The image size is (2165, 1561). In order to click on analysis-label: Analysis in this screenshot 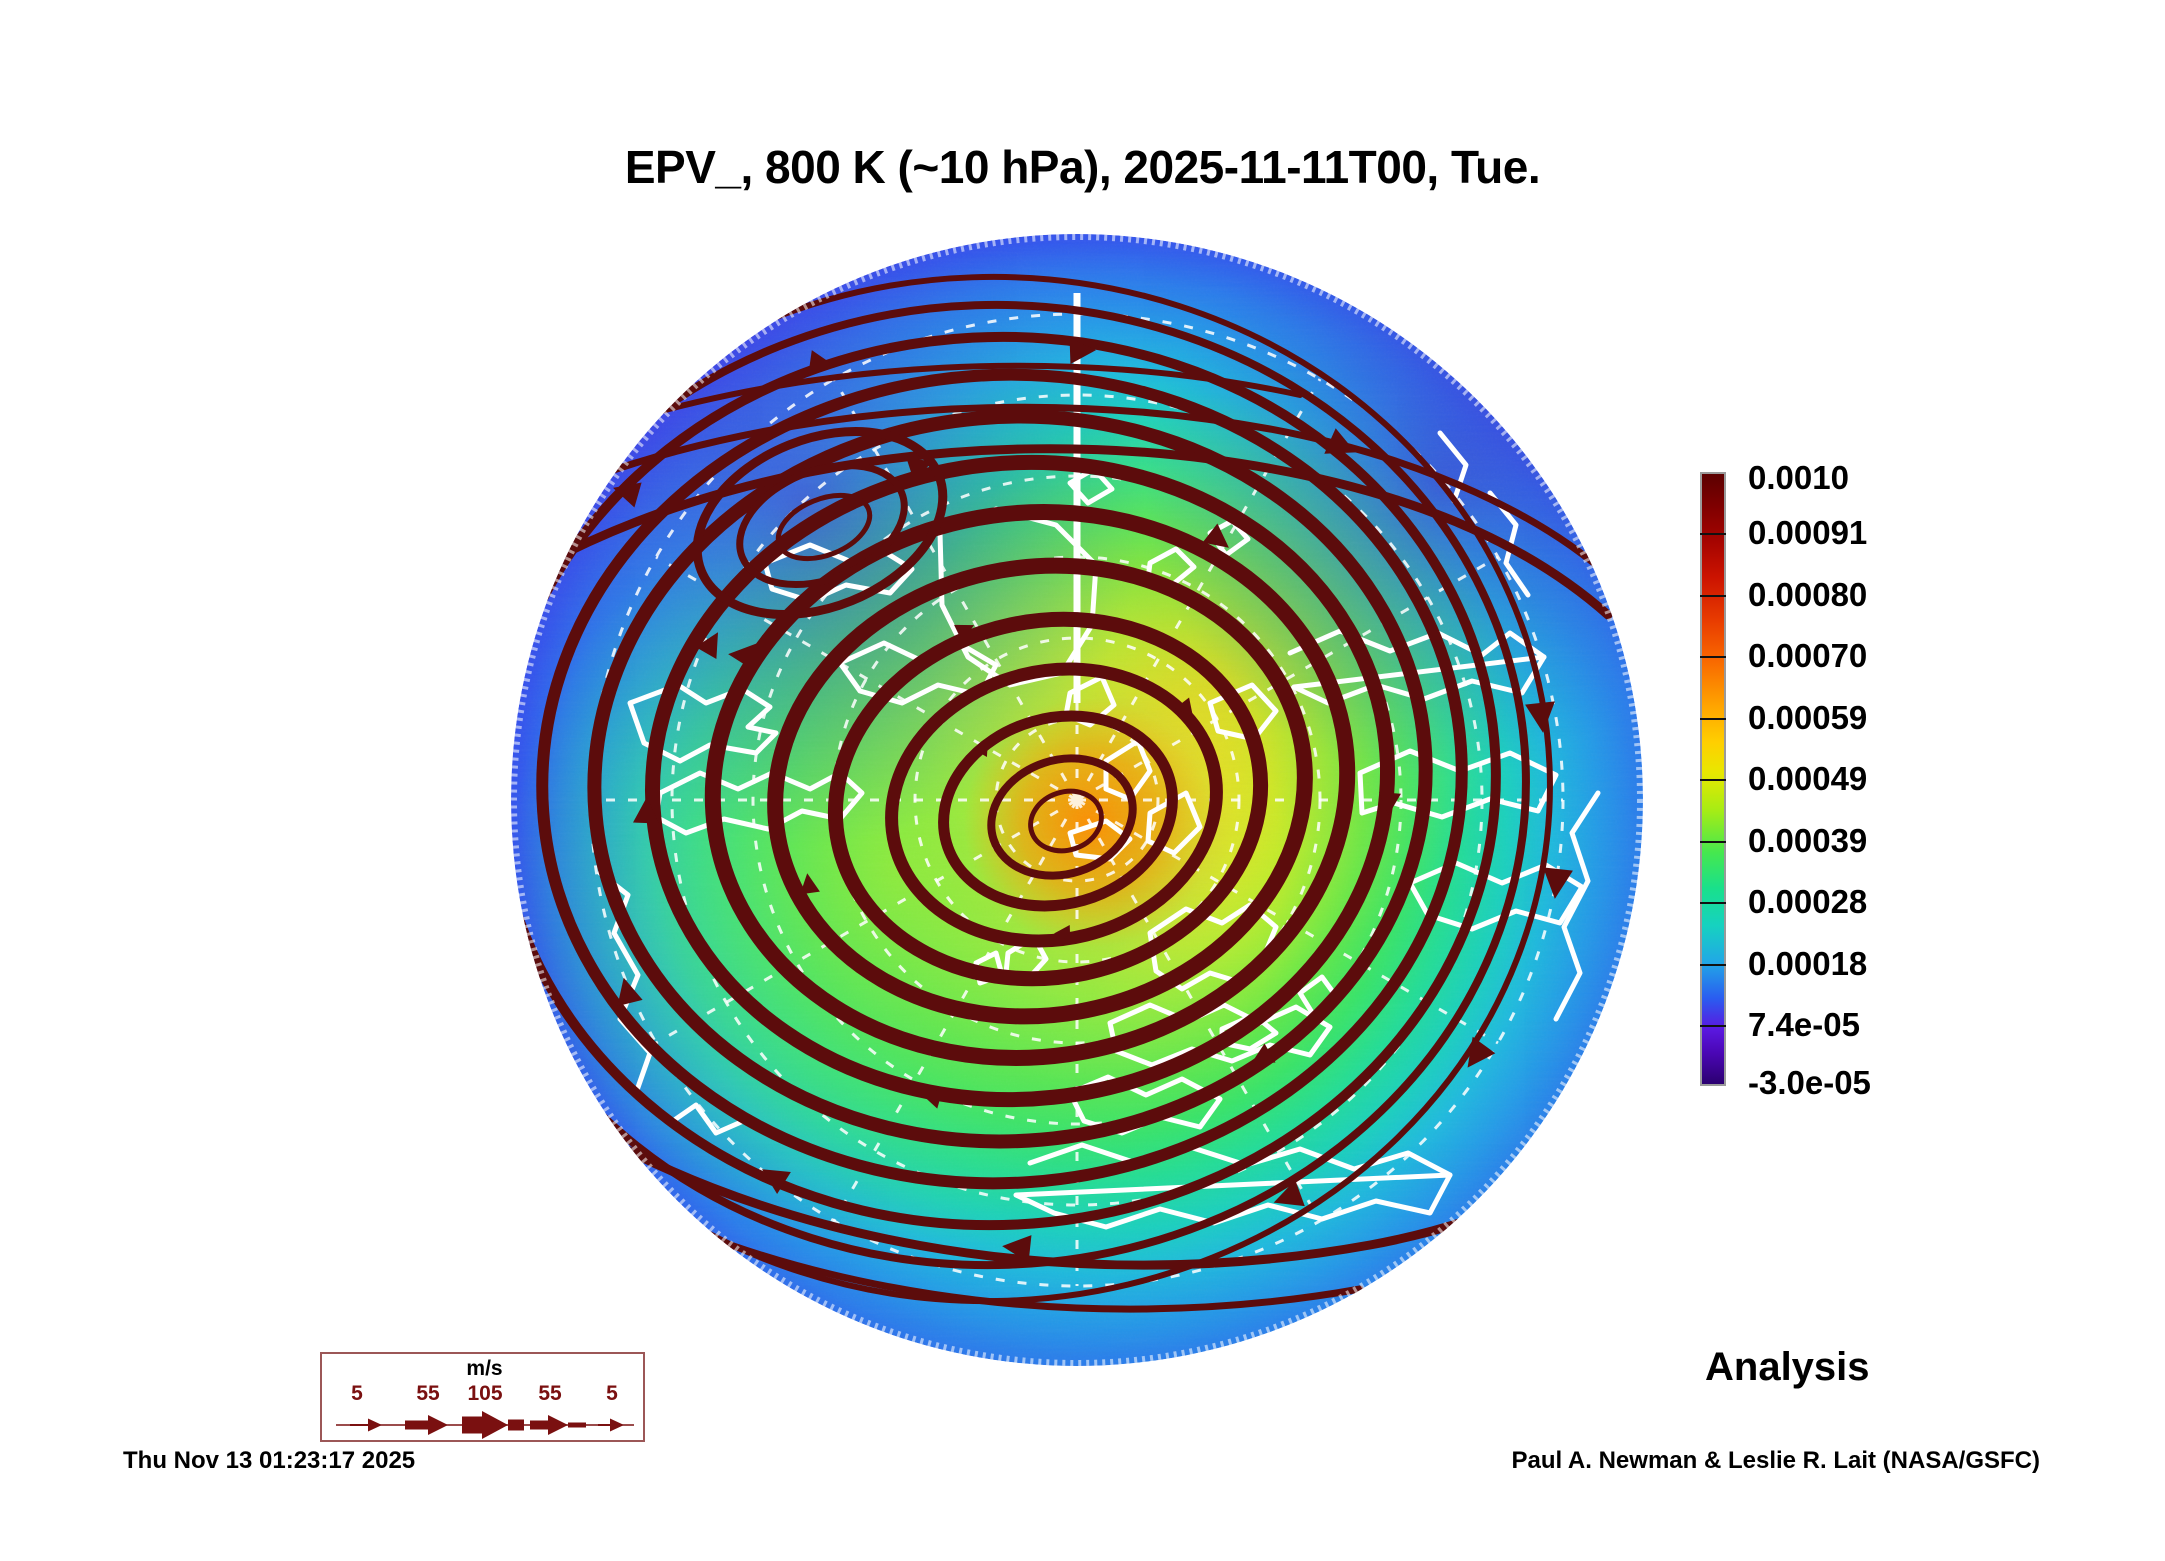, I will do `click(1787, 1367)`.